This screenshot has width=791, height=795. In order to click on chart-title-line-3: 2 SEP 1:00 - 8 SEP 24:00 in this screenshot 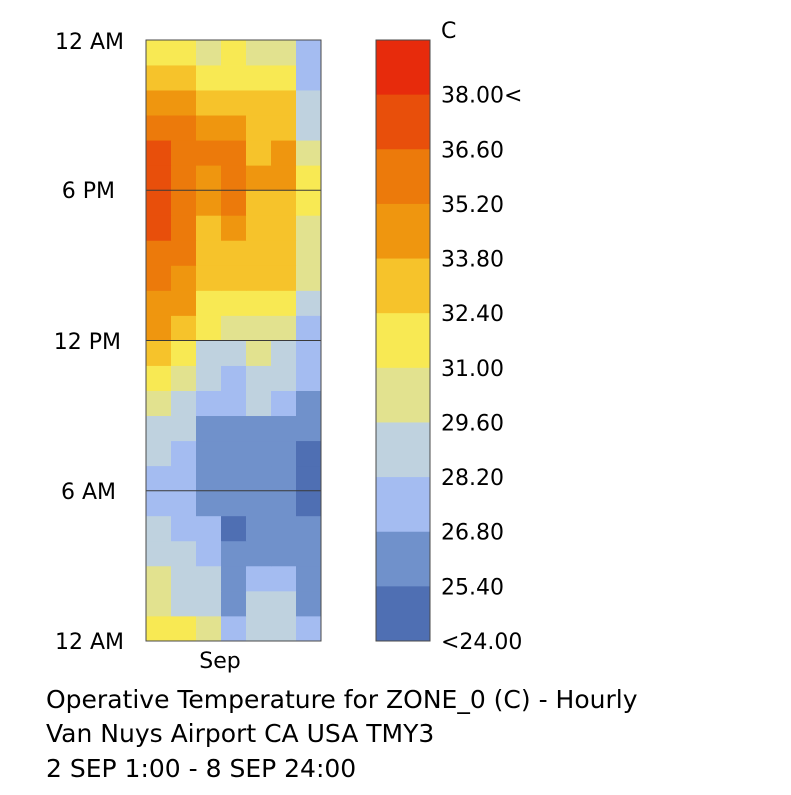, I will do `click(201, 768)`.